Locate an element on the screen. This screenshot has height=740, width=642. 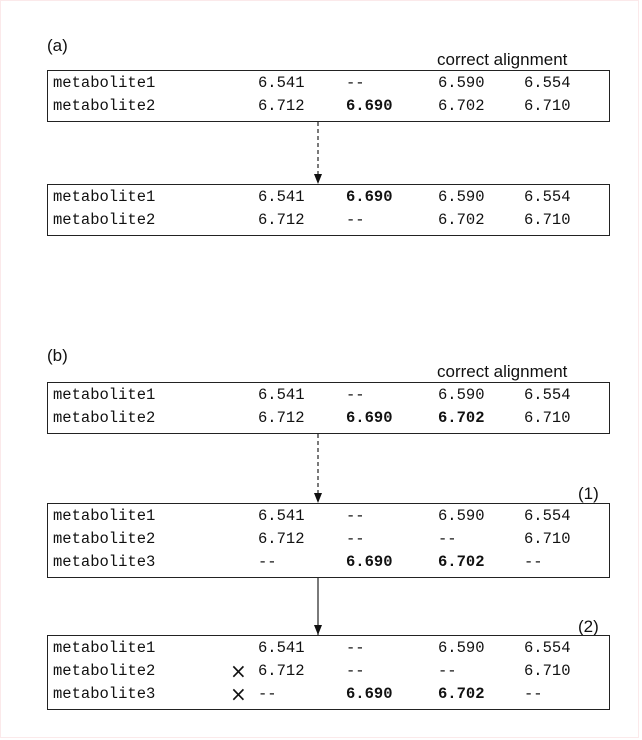
b-step2-row-1-col-3: 6.590 is located at coordinates (461, 648).